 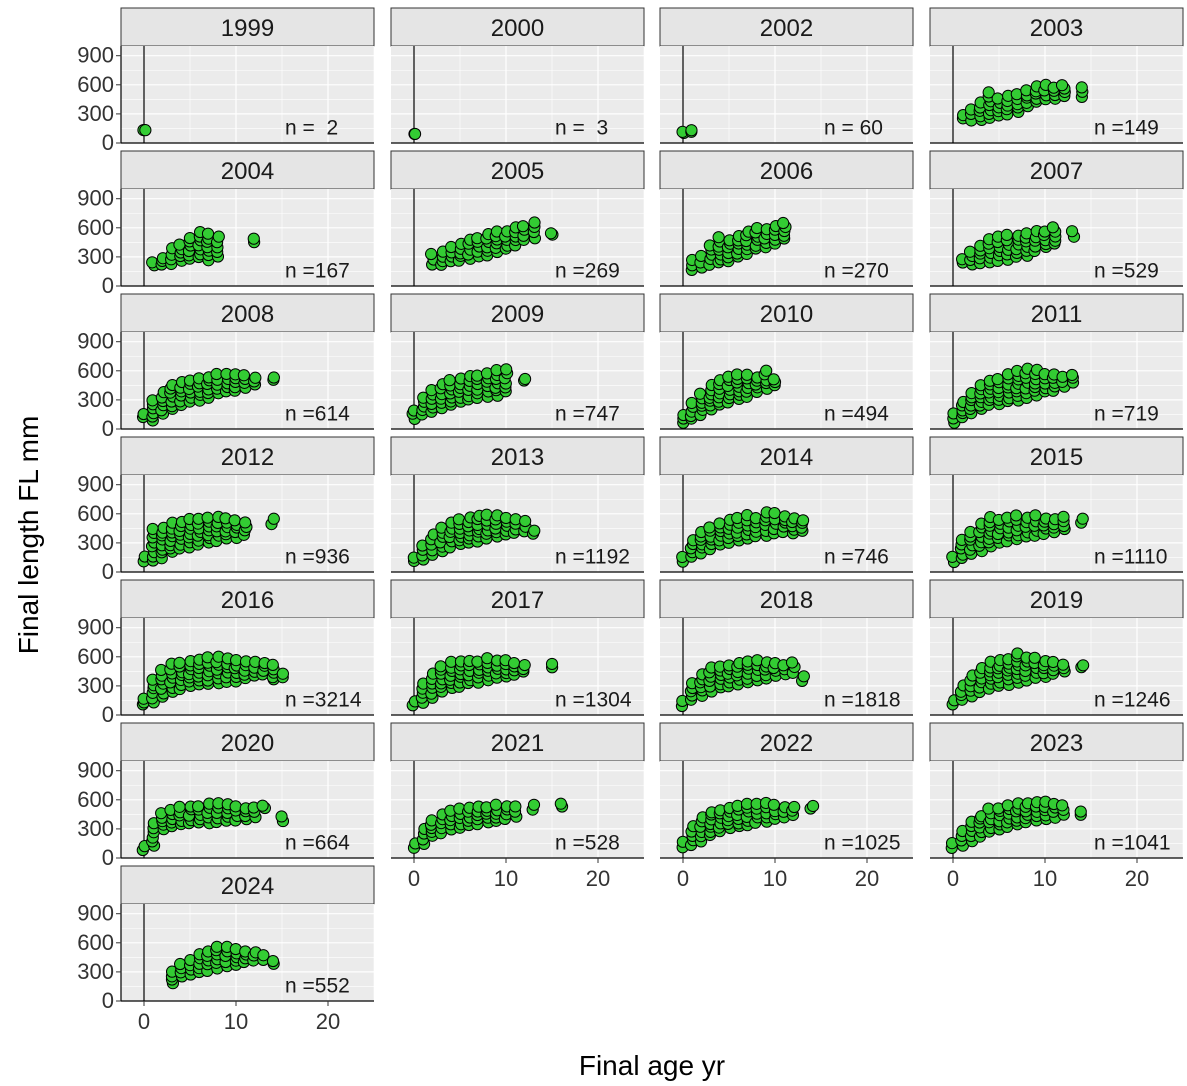 What do you see at coordinates (517, 504) in the screenshot?
I see `facet-panel-2013: 2013 n =1192` at bounding box center [517, 504].